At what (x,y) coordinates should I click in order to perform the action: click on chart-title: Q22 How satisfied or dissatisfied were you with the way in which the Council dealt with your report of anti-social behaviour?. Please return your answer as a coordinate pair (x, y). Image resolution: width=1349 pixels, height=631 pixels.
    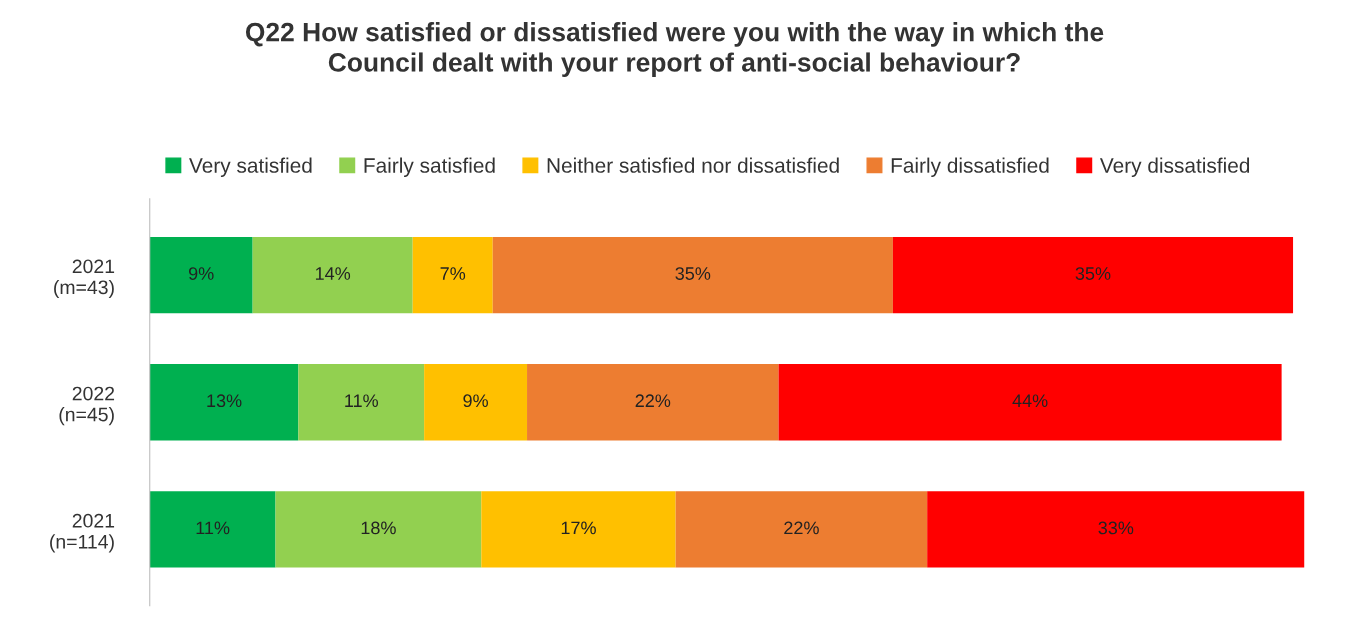
    Looking at the image, I should click on (674, 50).